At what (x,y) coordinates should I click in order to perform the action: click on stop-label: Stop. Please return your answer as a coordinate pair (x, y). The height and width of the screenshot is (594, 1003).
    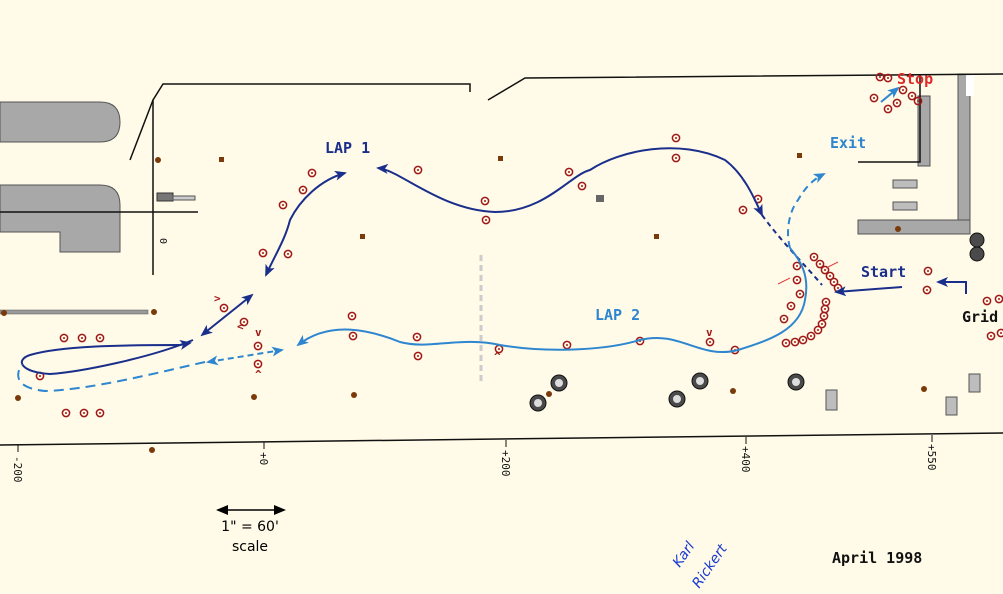
    Looking at the image, I should click on (915, 79).